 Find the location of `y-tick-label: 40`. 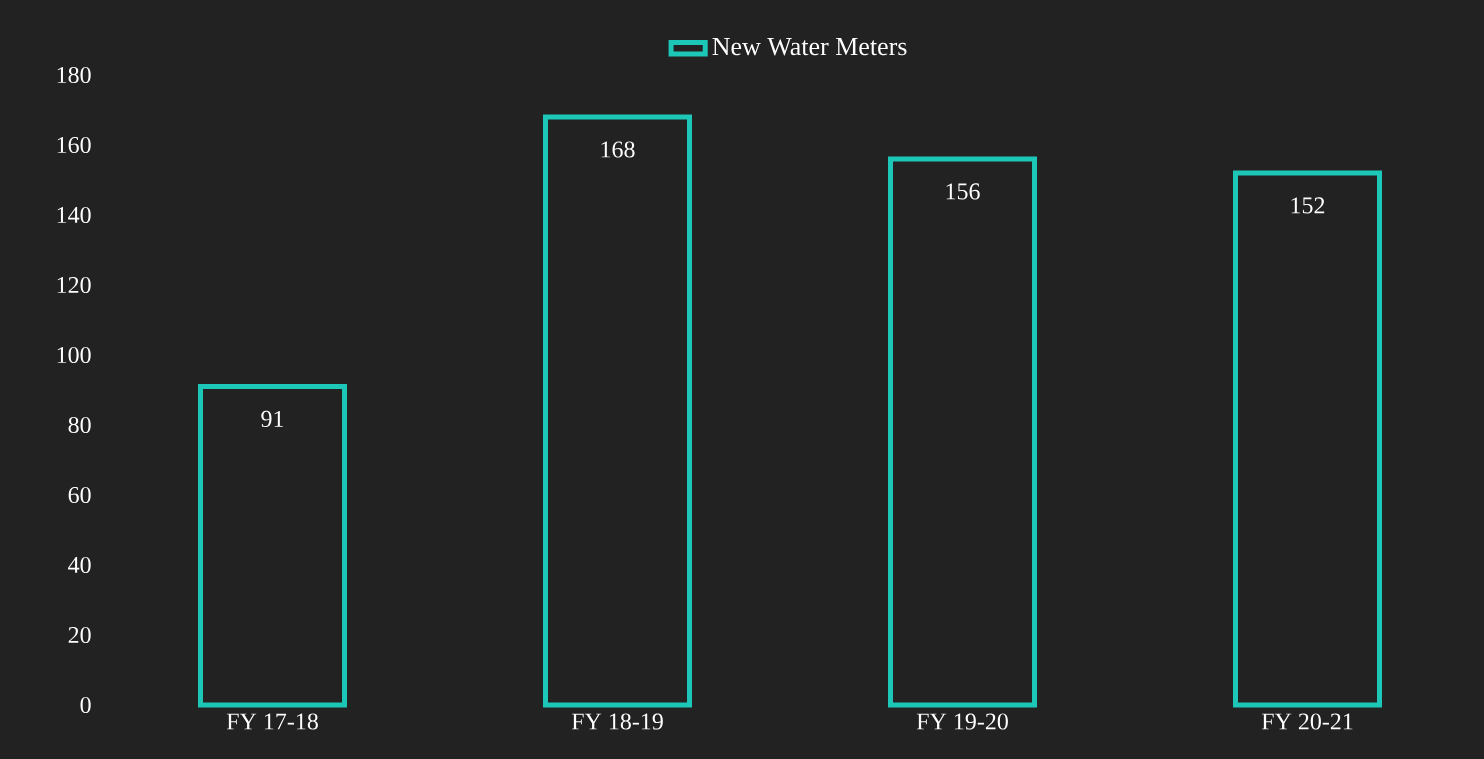

y-tick-label: 40 is located at coordinates (79, 565).